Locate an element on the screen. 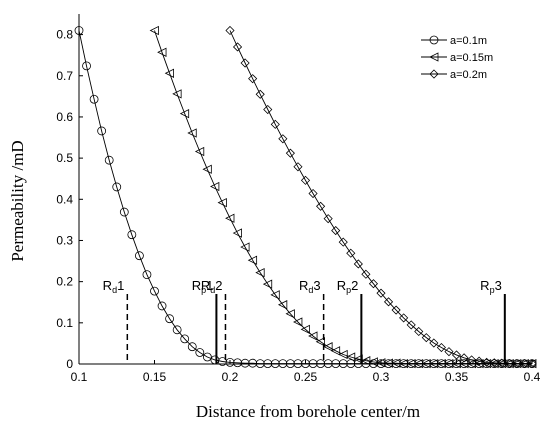  legend-marker is located at coordinates (434, 40).